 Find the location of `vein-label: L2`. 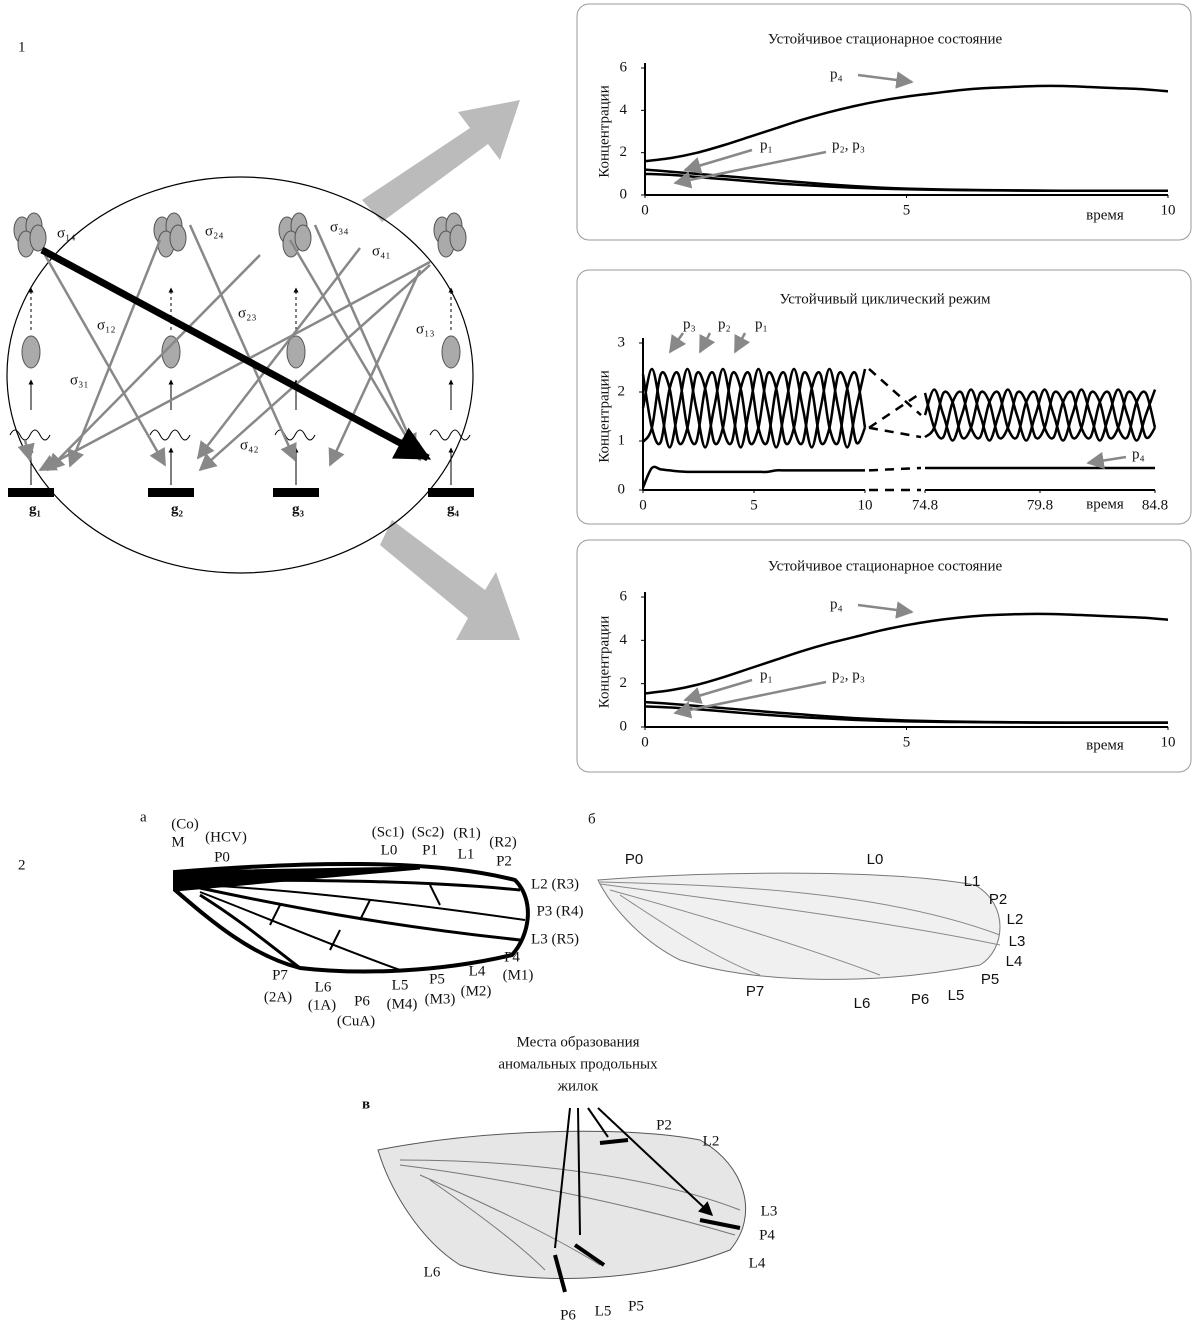

vein-label: L2 is located at coordinates (711, 1141).